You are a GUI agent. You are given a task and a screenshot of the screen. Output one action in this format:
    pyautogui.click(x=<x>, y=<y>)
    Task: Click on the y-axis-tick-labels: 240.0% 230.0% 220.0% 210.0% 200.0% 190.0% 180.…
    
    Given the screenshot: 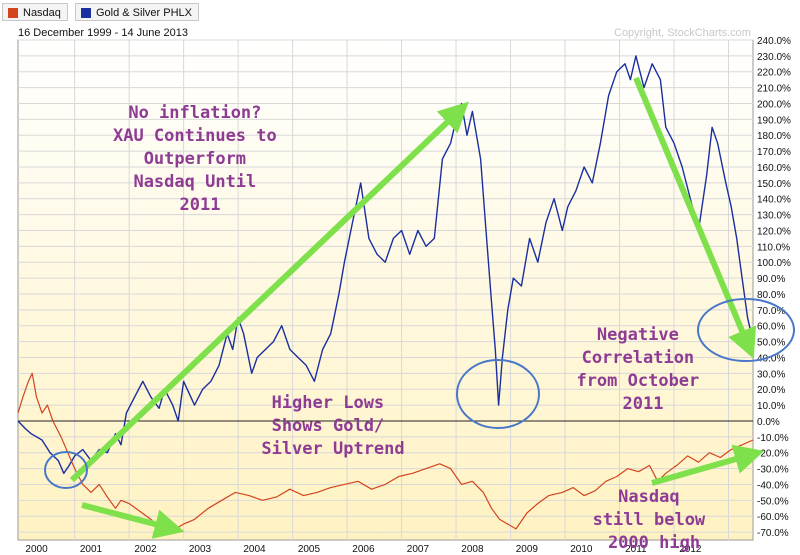 What is the action you would take?
    pyautogui.click(x=774, y=287)
    